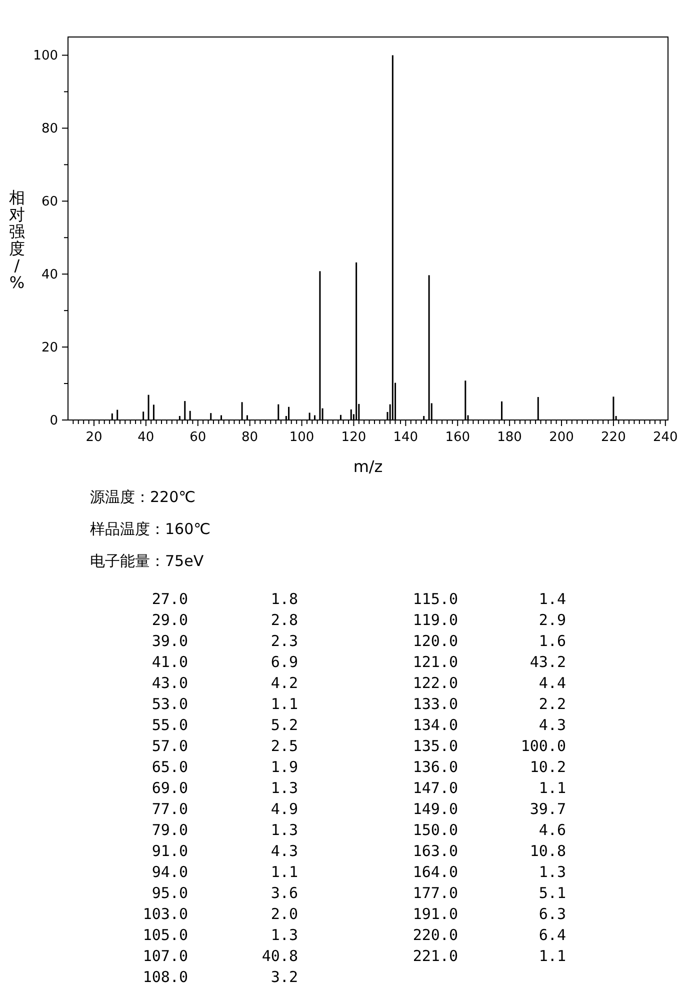 This screenshot has width=696, height=992. Describe the element at coordinates (284, 641) in the screenshot. I see `text: 2.3` at that location.